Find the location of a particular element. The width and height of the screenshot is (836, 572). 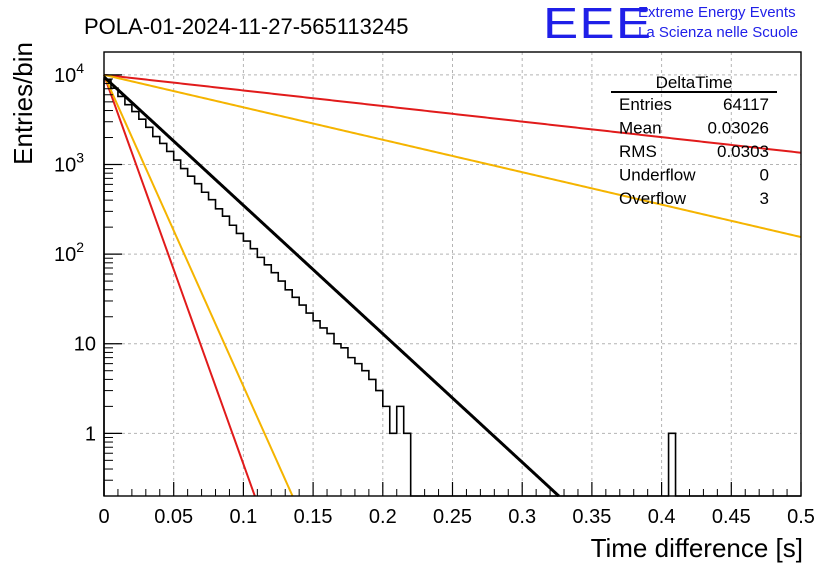

x-tick-label: 0.4 is located at coordinates (662, 517).